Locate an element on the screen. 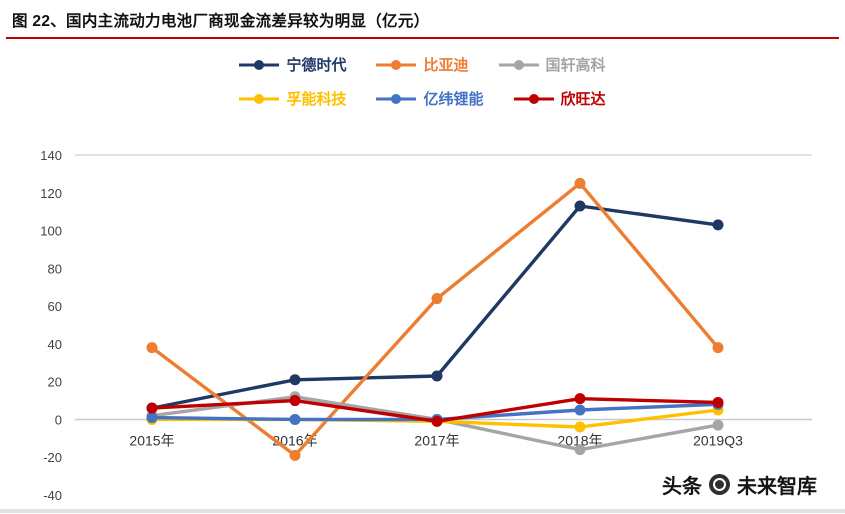 The width and height of the screenshot is (845, 514). x-axis-label: 2017年 is located at coordinates (436, 440).